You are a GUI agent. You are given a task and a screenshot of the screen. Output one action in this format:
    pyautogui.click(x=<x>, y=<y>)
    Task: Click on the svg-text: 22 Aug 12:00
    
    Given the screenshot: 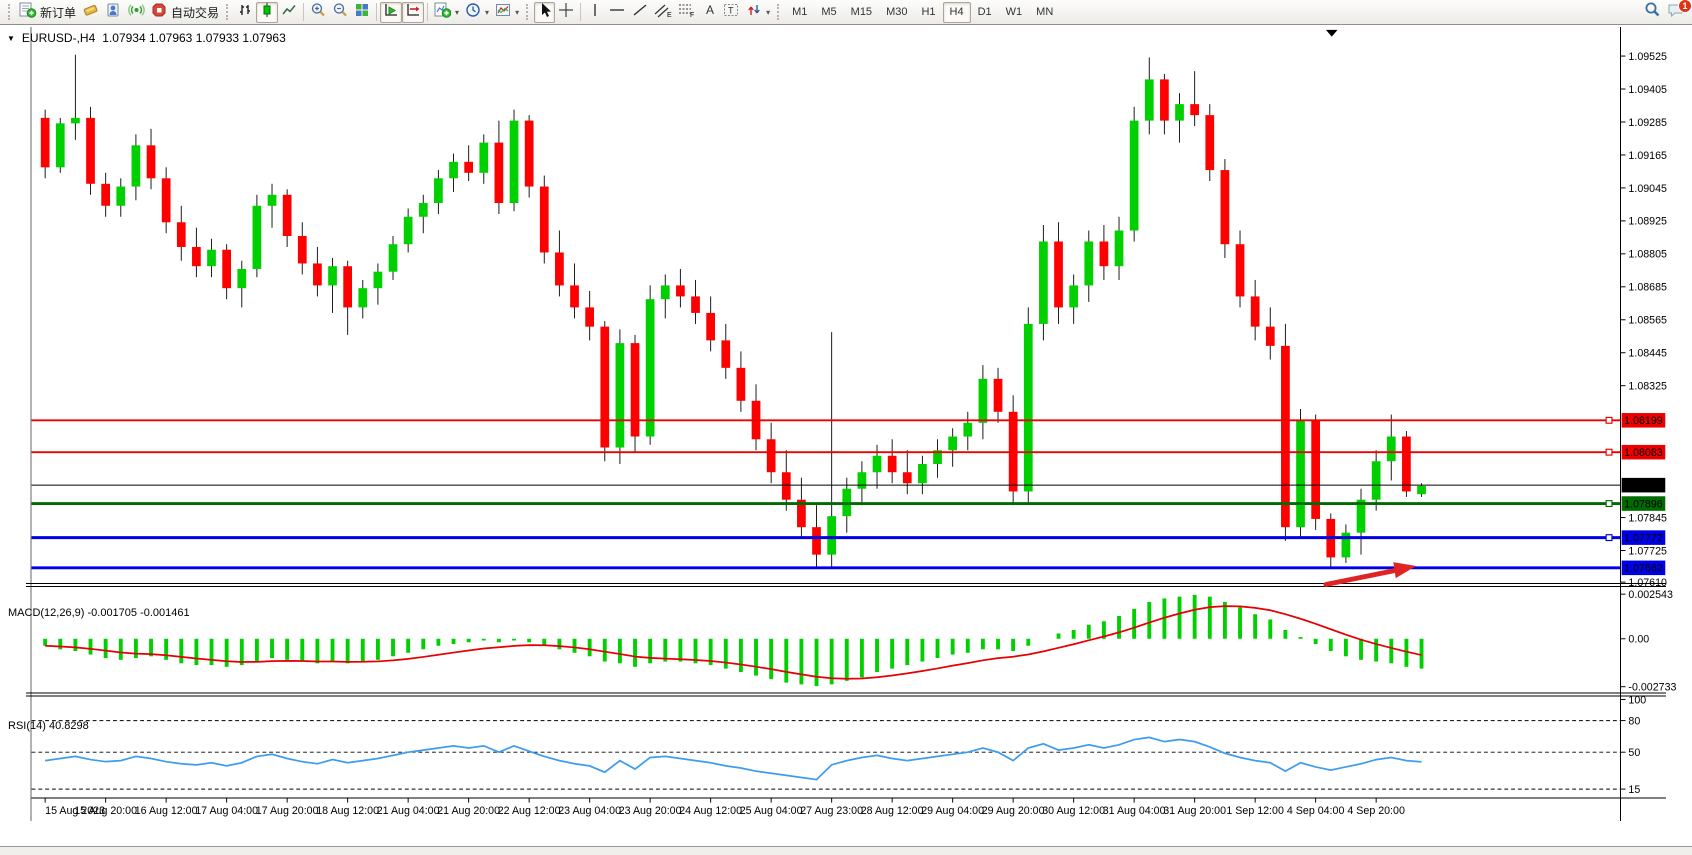 What is the action you would take?
    pyautogui.click(x=529, y=811)
    